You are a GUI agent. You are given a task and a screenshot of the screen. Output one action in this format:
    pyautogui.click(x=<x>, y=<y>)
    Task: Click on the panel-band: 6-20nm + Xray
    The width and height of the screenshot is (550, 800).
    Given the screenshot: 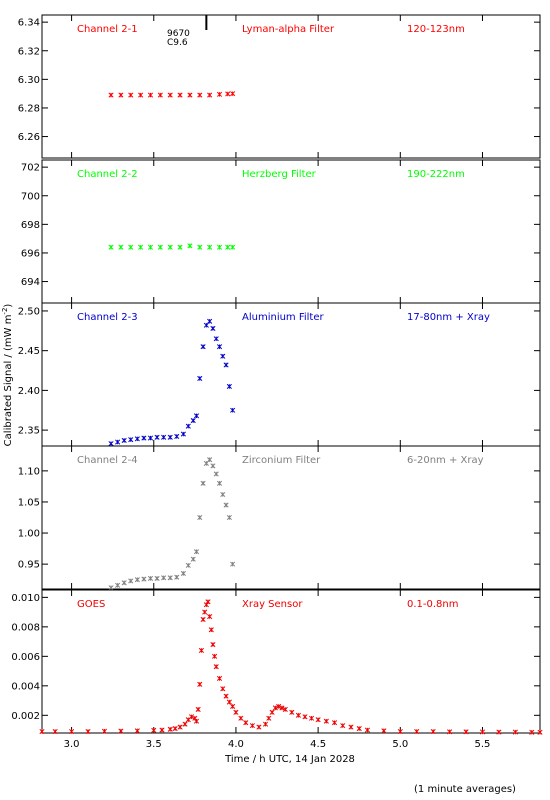 What is the action you would take?
    pyautogui.click(x=445, y=460)
    